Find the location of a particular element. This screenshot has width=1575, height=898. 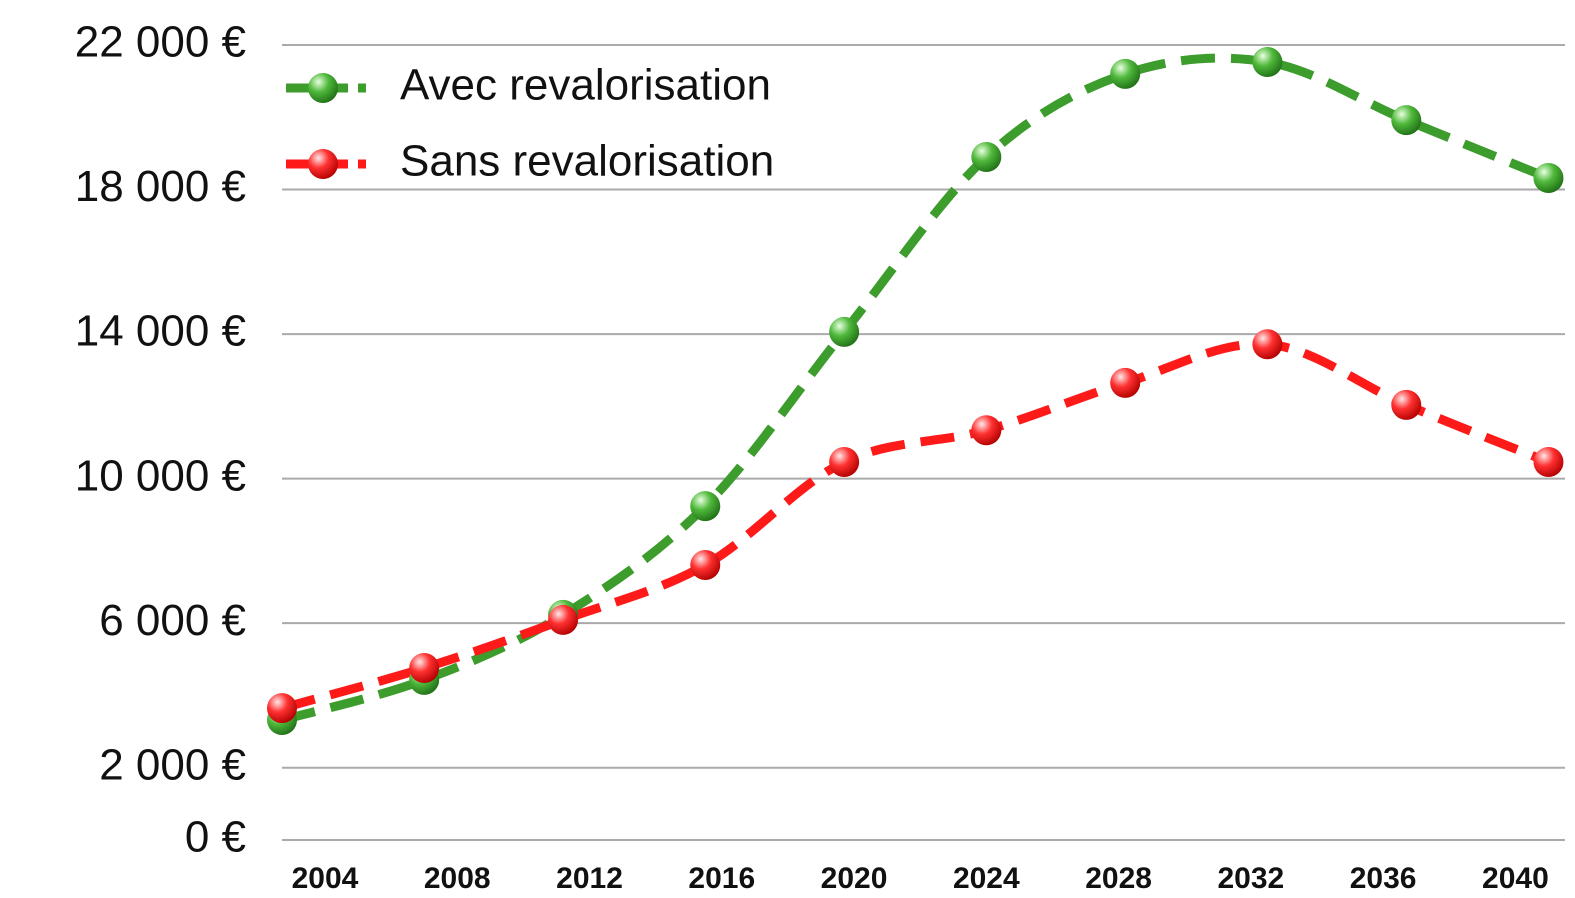

x-tick-label: 2012 is located at coordinates (589, 878).